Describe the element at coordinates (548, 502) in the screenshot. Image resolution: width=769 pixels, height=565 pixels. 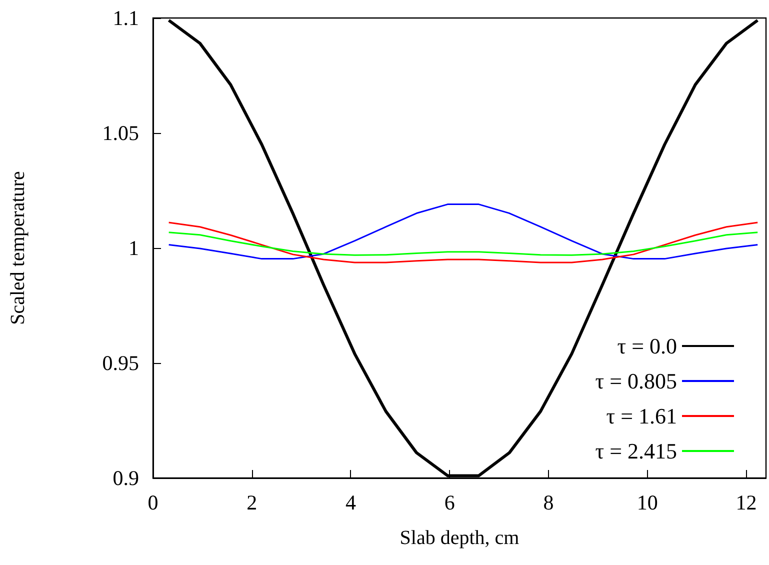
I see `x-tick-label: 8` at that location.